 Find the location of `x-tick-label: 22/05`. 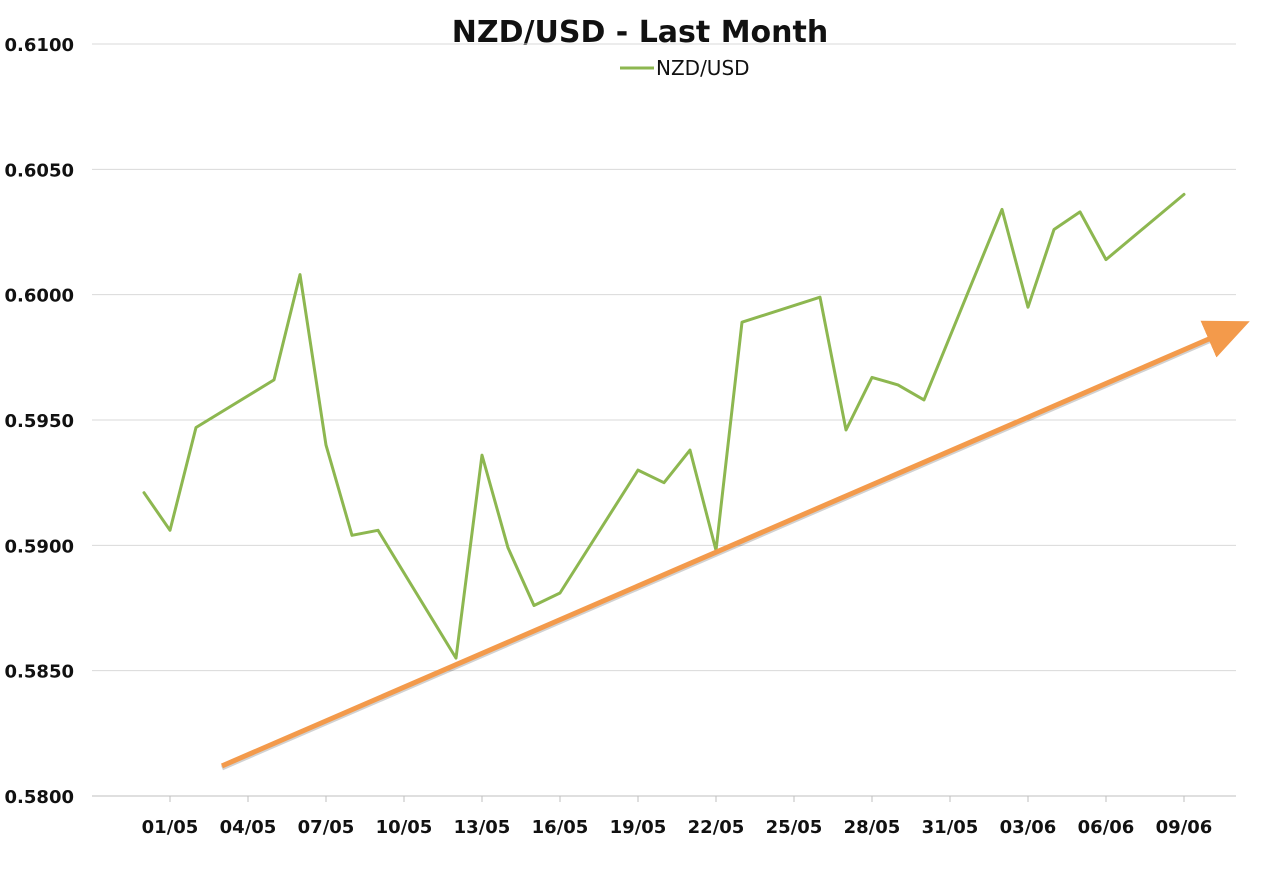

x-tick-label: 22/05 is located at coordinates (716, 827).